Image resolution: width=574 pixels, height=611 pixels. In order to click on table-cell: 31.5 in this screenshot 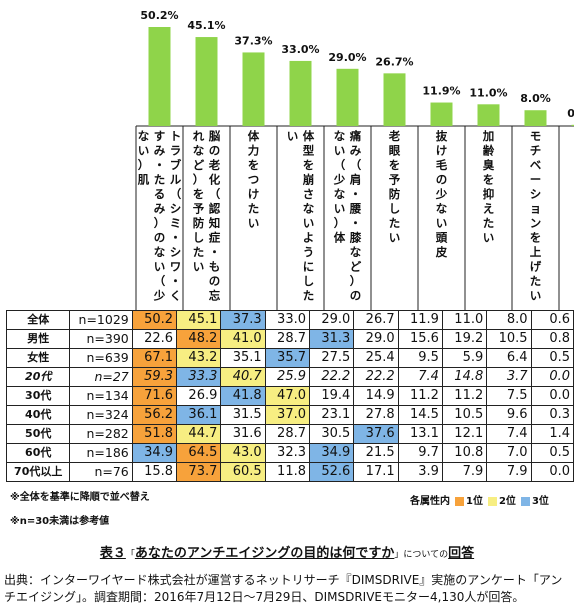, I will do `click(243, 415)`.